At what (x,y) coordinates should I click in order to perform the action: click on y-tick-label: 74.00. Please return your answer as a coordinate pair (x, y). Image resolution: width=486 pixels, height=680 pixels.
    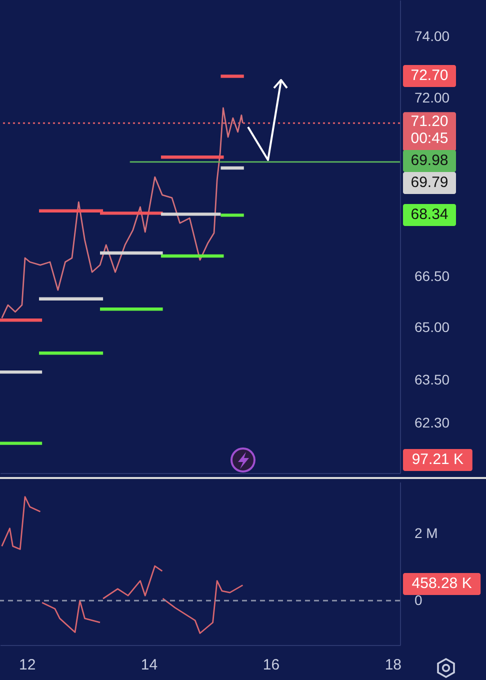
    Looking at the image, I should click on (432, 36).